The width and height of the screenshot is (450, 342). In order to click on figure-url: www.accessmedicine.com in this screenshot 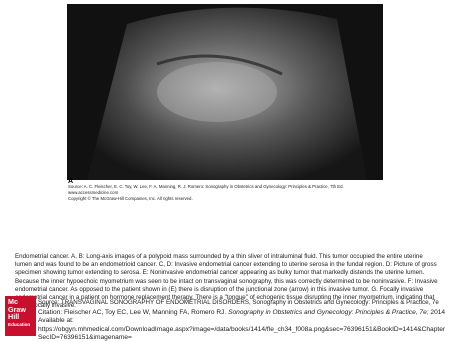, I will do `click(93, 192)`.